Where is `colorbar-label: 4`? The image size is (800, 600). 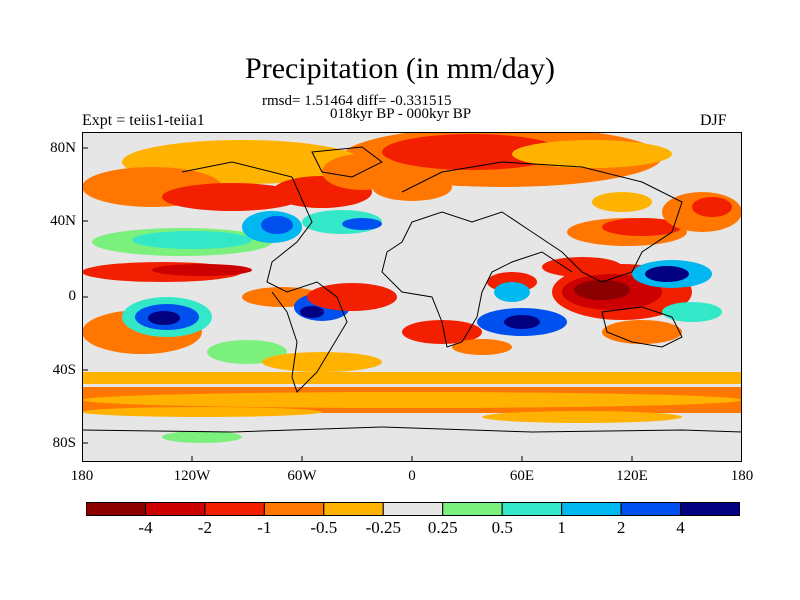
colorbar-label: 4 is located at coordinates (680, 527).